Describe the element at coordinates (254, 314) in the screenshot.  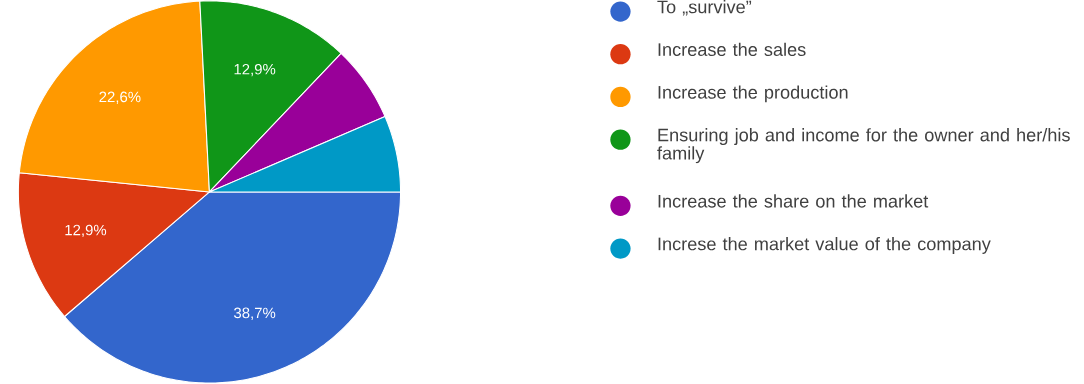
I see `data-label: 38,7%` at that location.